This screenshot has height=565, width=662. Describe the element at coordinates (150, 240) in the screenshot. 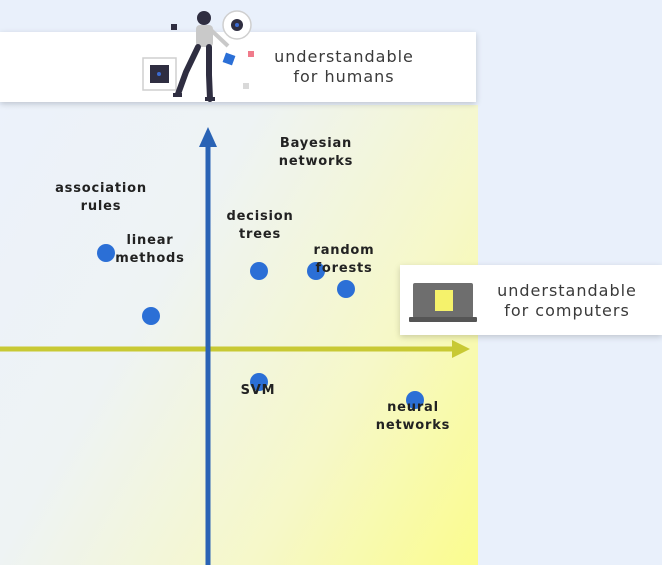

I see `label-linear-methods-line1: linear` at that location.